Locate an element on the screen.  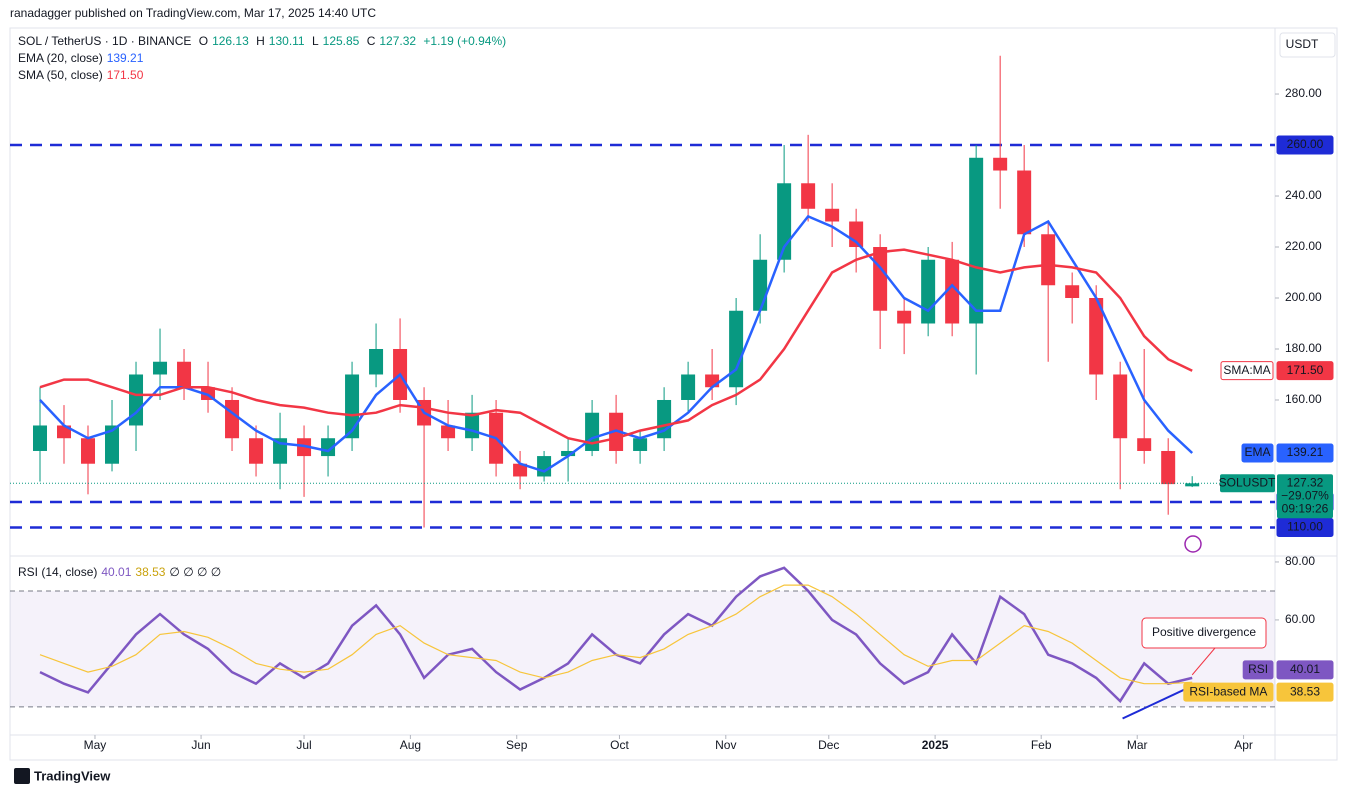
alert-icon is located at coordinates (1193, 544).